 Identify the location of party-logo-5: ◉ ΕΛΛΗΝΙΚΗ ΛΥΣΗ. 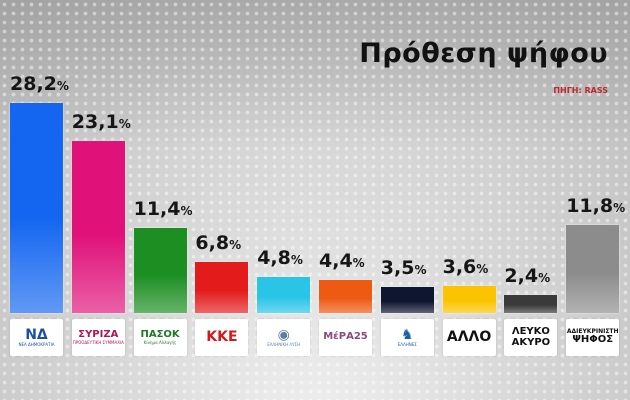
(284, 337).